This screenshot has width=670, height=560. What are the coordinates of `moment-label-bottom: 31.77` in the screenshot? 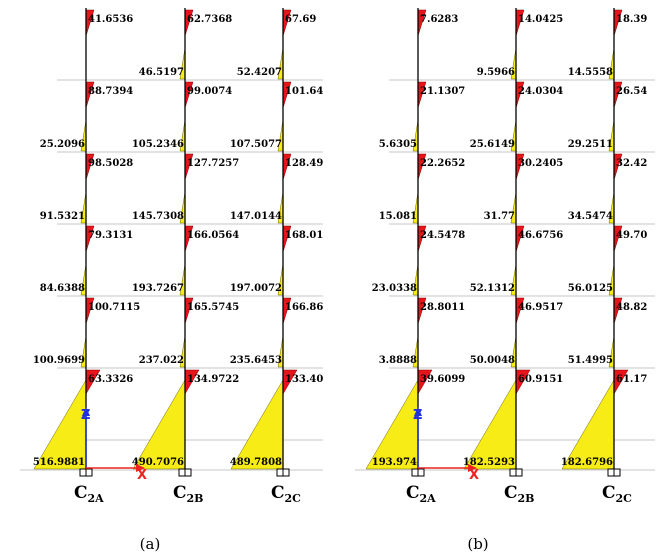 It's located at (499, 216).